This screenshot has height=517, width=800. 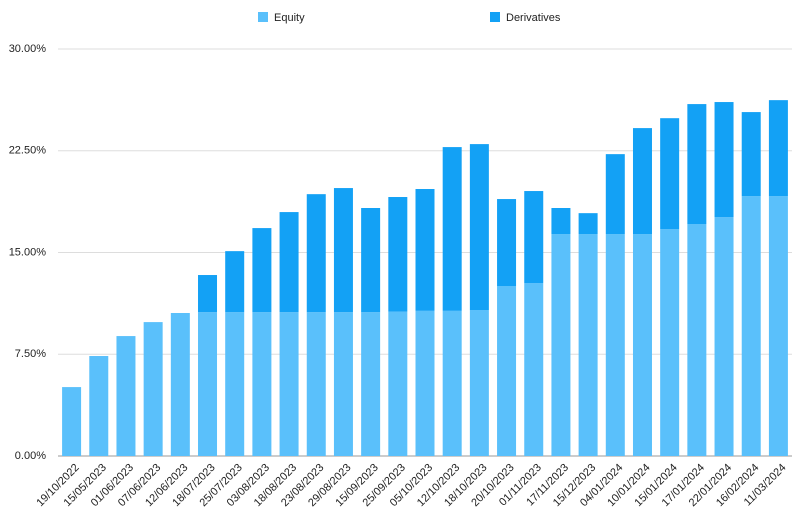 I want to click on y-tick-label: 30.00%, so click(x=28, y=49).